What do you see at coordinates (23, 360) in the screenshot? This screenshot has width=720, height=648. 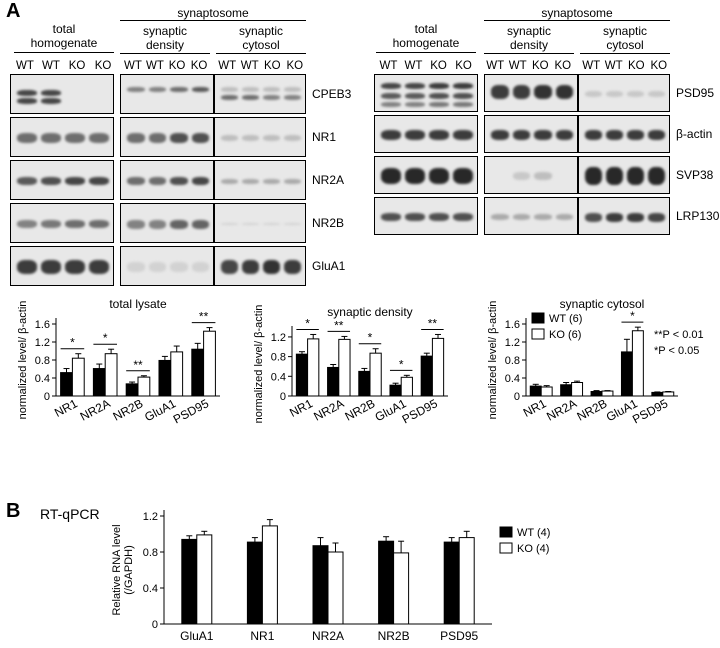 I see `y-axis-label: normalized level/ β-actin` at bounding box center [23, 360].